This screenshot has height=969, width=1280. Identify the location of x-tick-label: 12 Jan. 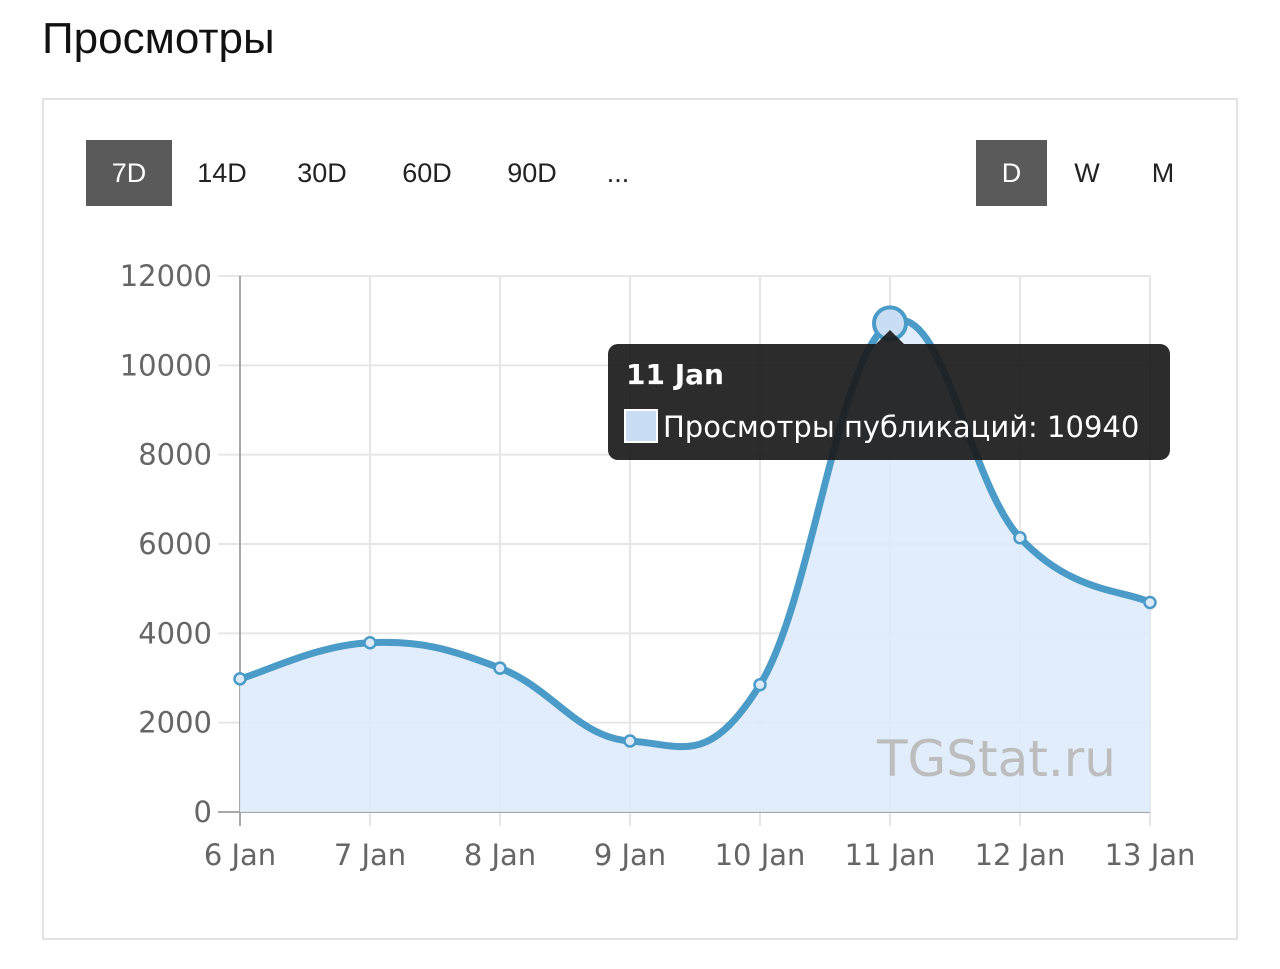
(1020, 855).